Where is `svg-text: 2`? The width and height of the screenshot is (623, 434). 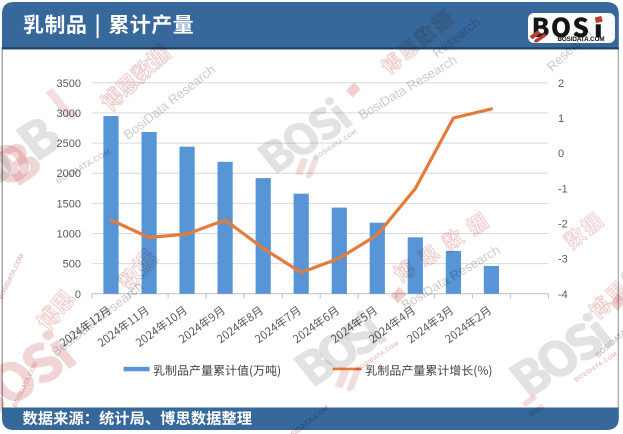
svg-text: 2 is located at coordinates (561, 84).